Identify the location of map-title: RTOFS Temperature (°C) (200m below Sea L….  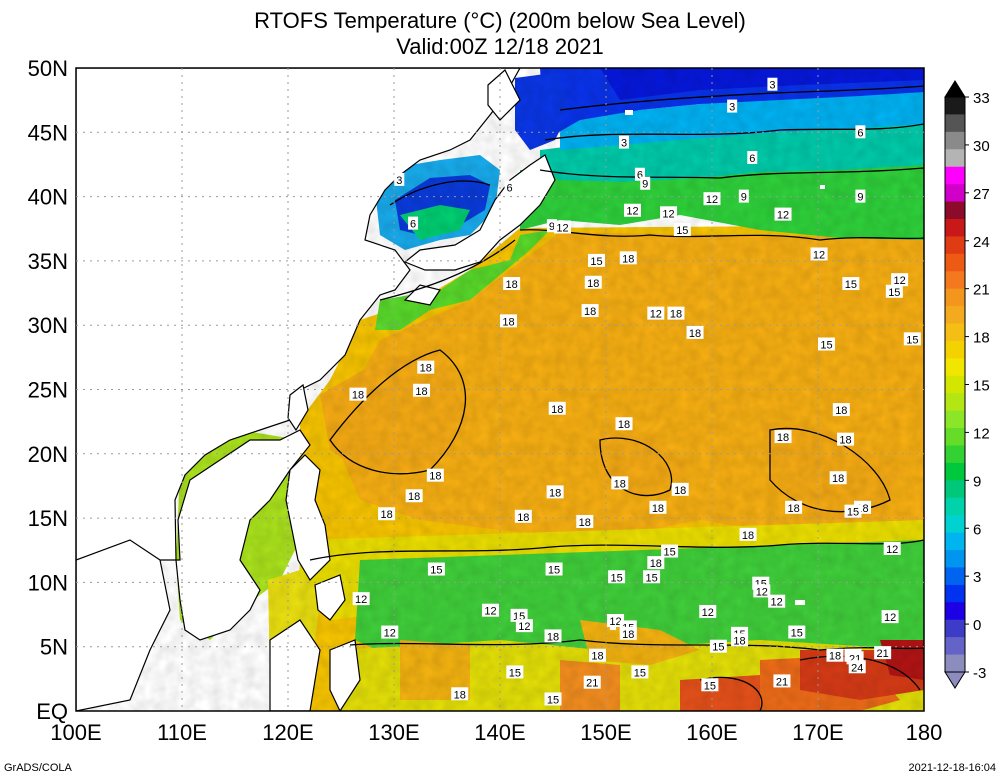
(500, 20).